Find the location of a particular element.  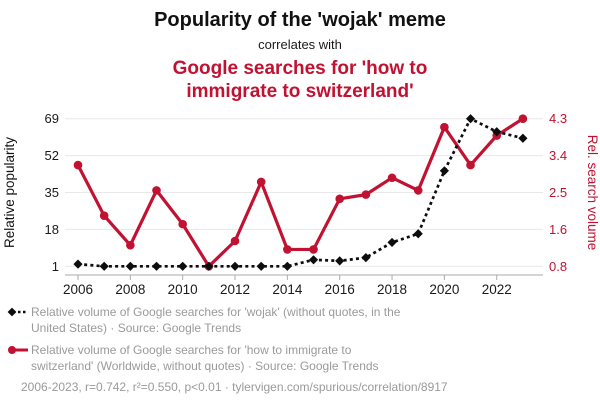

x-tick-label: 2018 is located at coordinates (392, 289).